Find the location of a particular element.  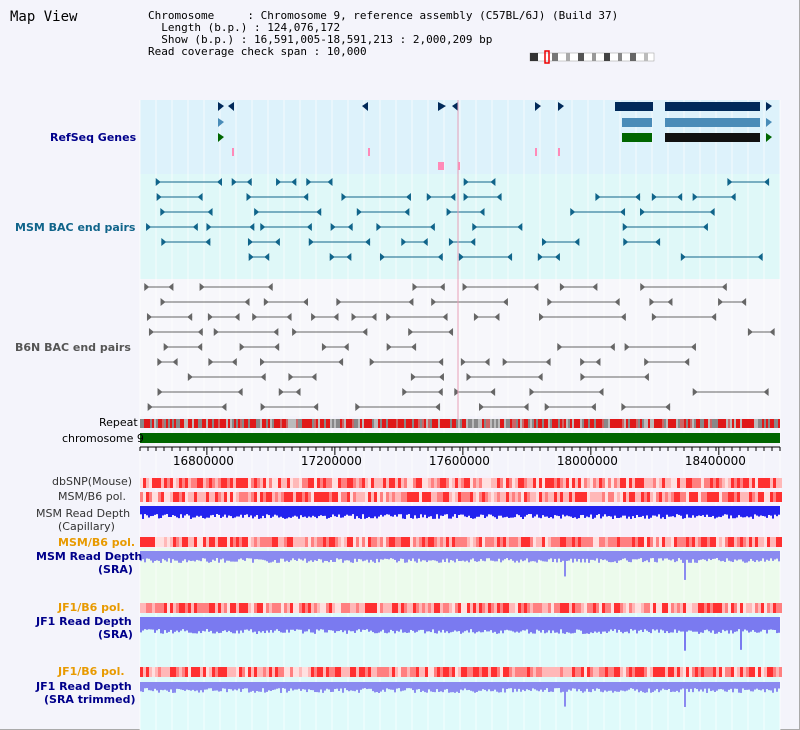

jf1-read-depth-sra-sub: (SRA) is located at coordinates (115, 634).